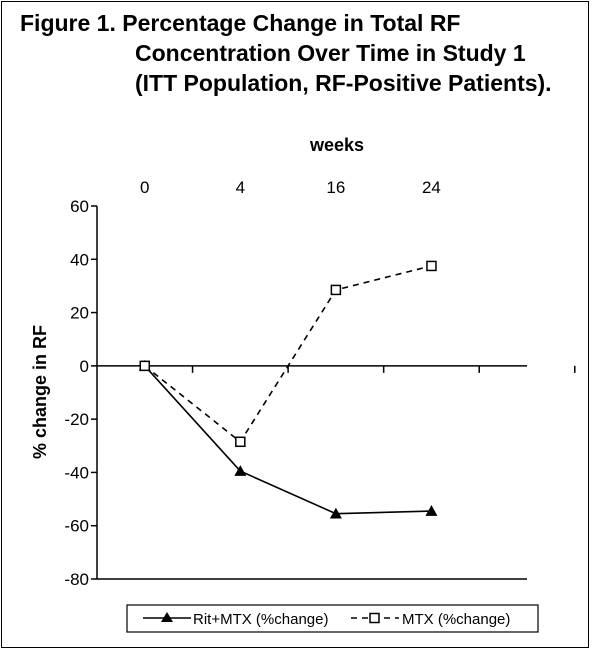 This screenshot has height=651, width=592. Describe the element at coordinates (79, 313) in the screenshot. I see `y-tick-label: 20` at that location.